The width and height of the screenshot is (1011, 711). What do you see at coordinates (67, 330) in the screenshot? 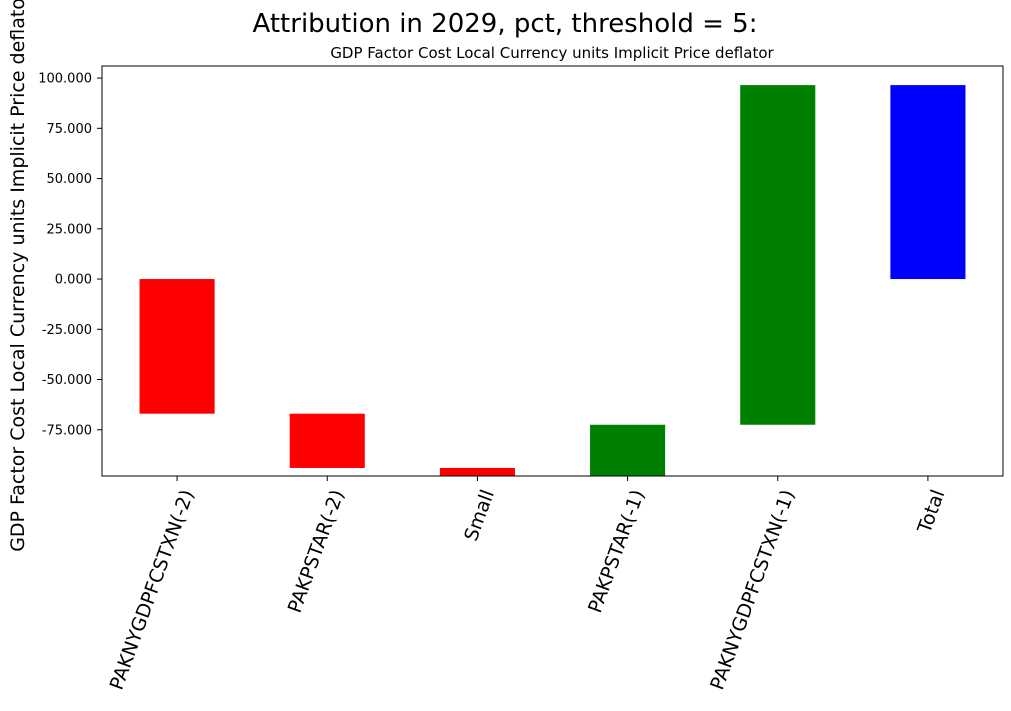
I see `y-tick-label: -25.000` at bounding box center [67, 330].